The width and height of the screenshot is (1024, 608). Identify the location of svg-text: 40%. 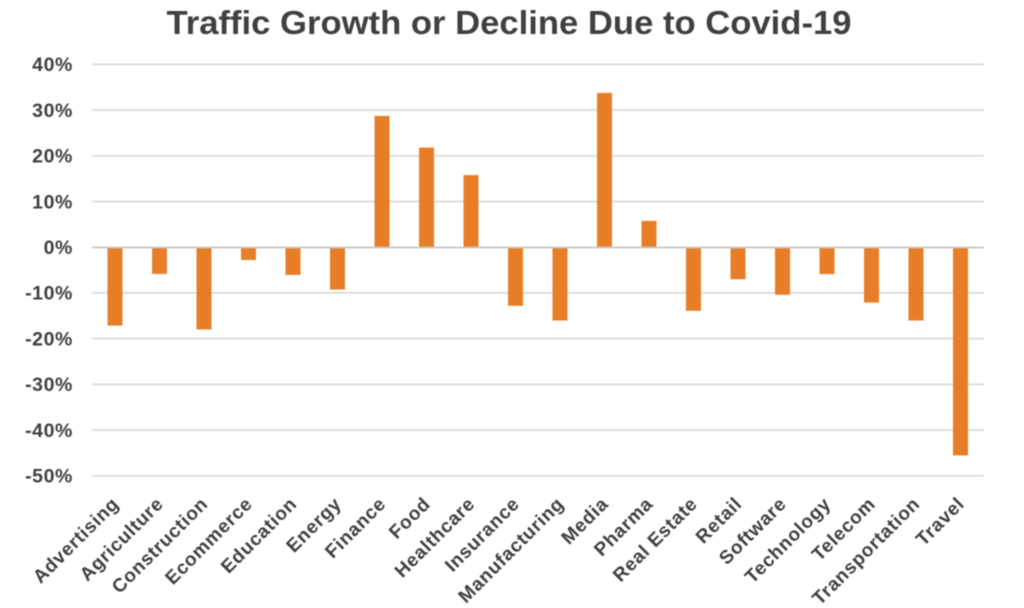
(52, 65).